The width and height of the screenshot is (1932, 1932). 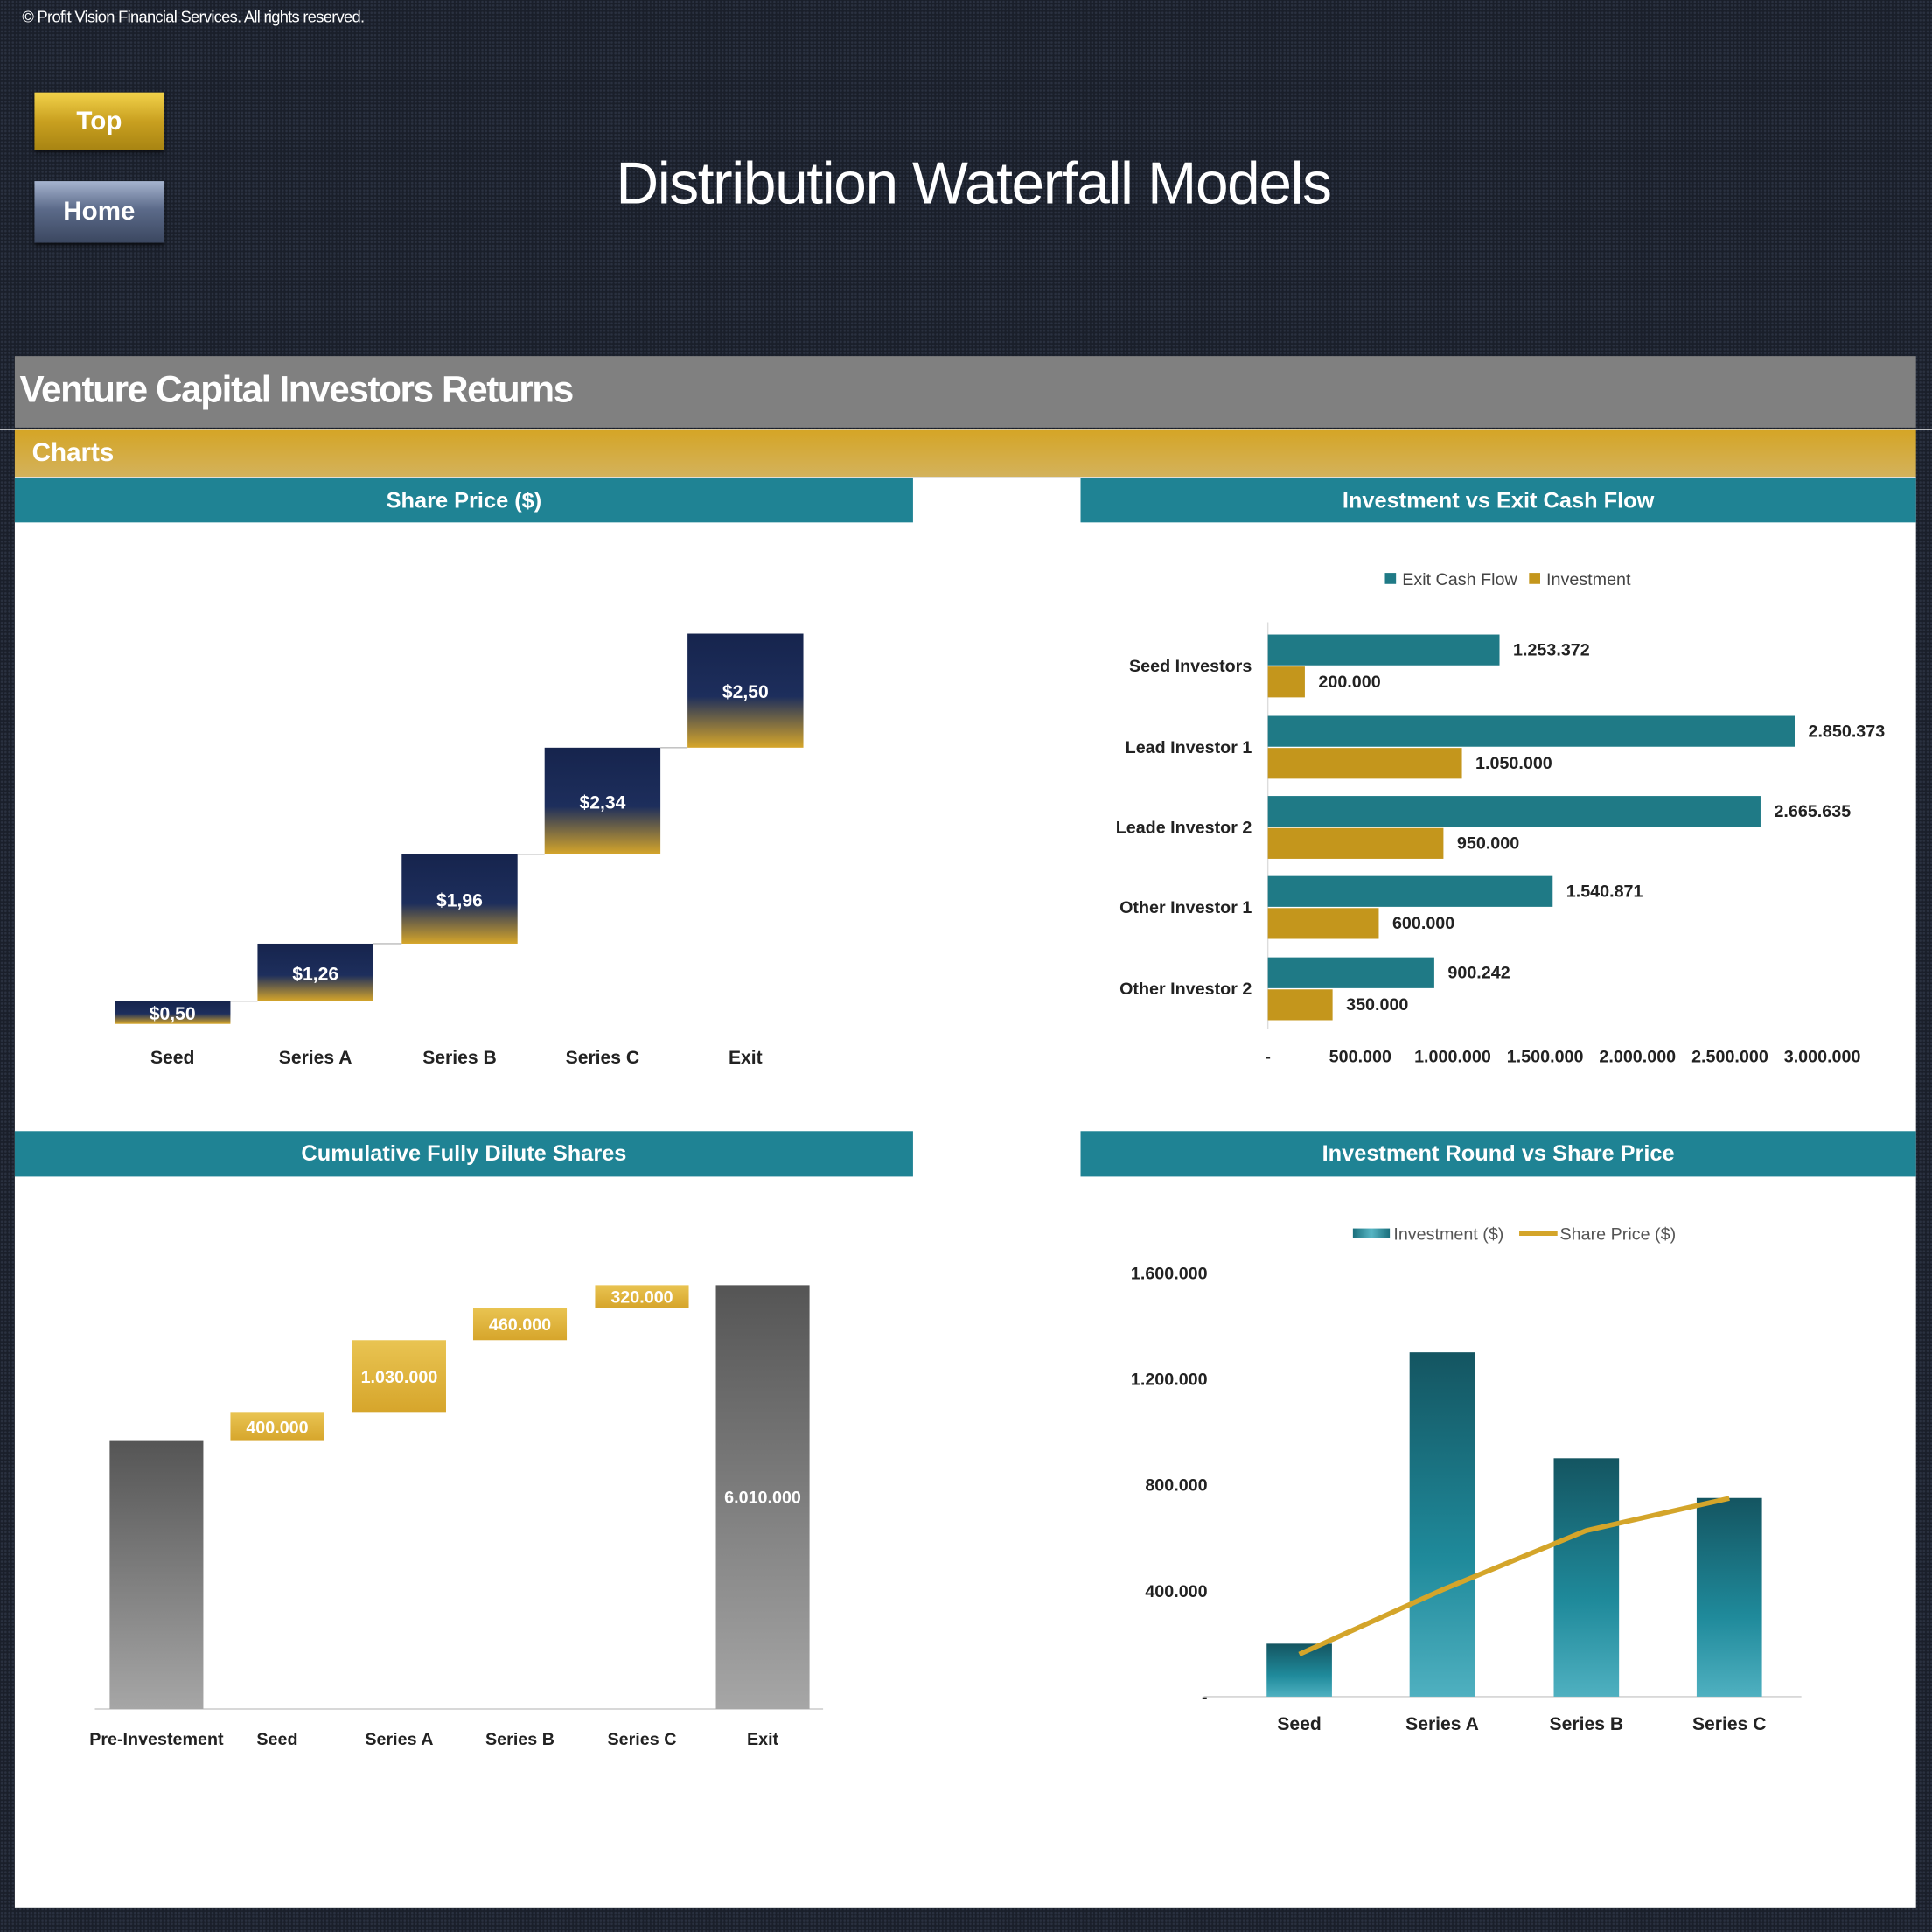 I want to click on data-label: $2,34, so click(x=602, y=802).